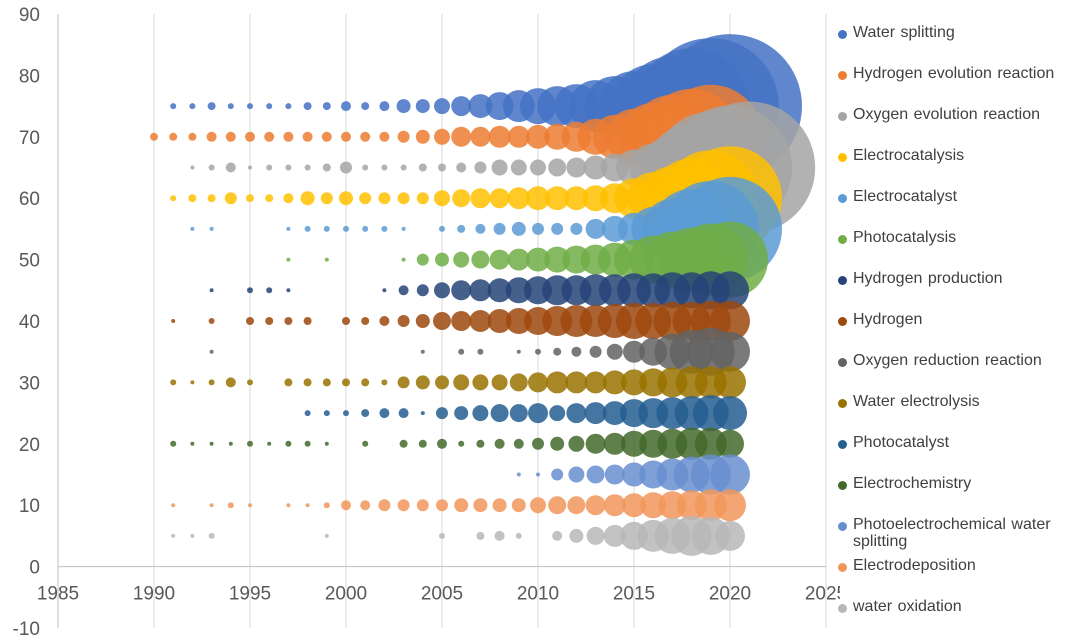 The height and width of the screenshot is (640, 1080). What do you see at coordinates (912, 483) in the screenshot?
I see `legend-label: Electrochemistry` at bounding box center [912, 483].